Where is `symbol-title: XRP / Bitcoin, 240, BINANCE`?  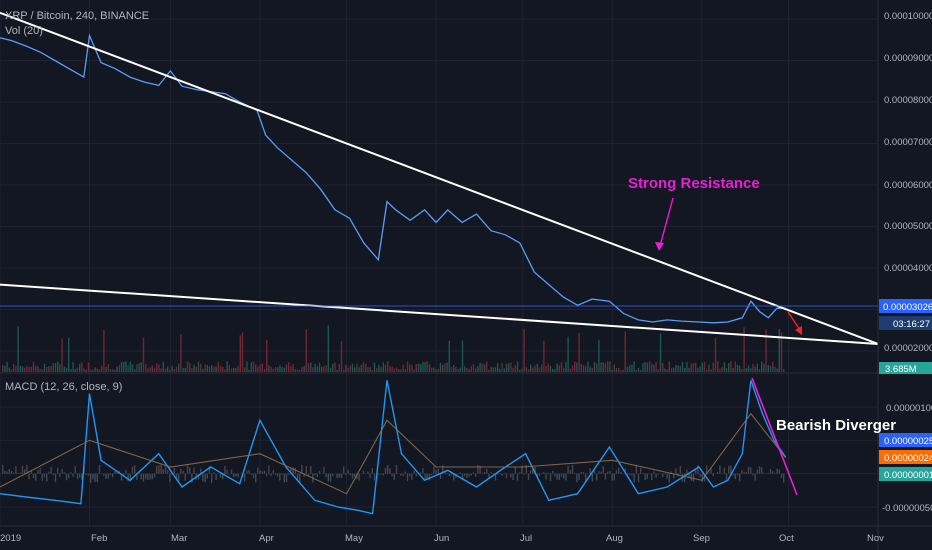
symbol-title: XRP / Bitcoin, 240, BINANCE is located at coordinates (77, 16).